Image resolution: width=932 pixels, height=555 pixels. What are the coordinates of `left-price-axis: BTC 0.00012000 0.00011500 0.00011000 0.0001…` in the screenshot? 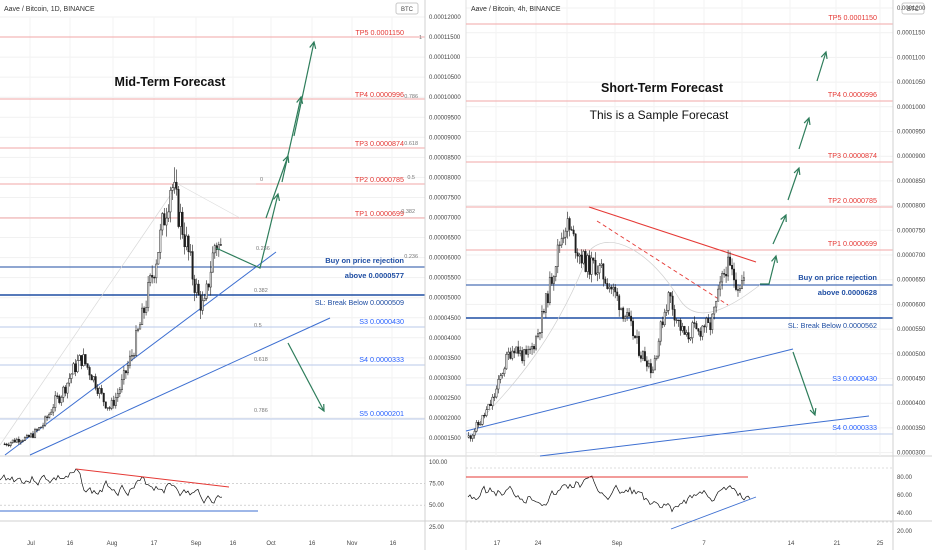 It's located at (428, 275).